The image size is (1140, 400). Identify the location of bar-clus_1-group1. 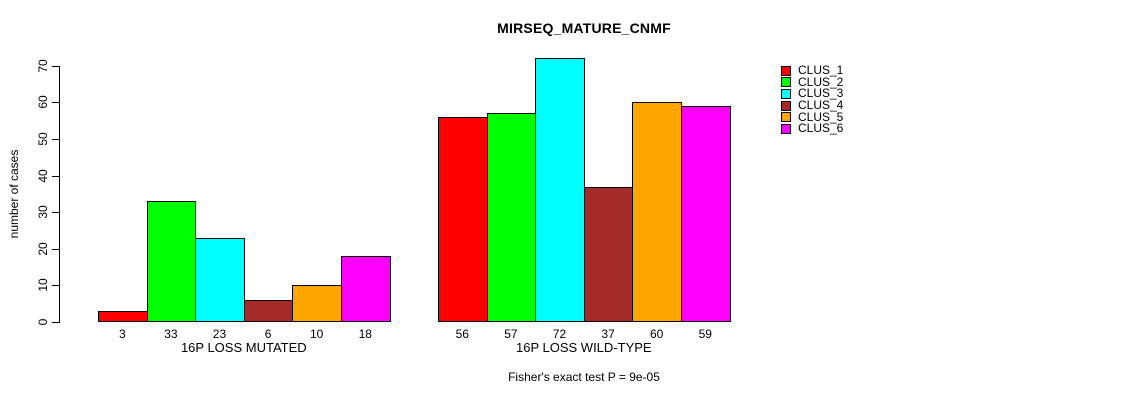
(123, 316).